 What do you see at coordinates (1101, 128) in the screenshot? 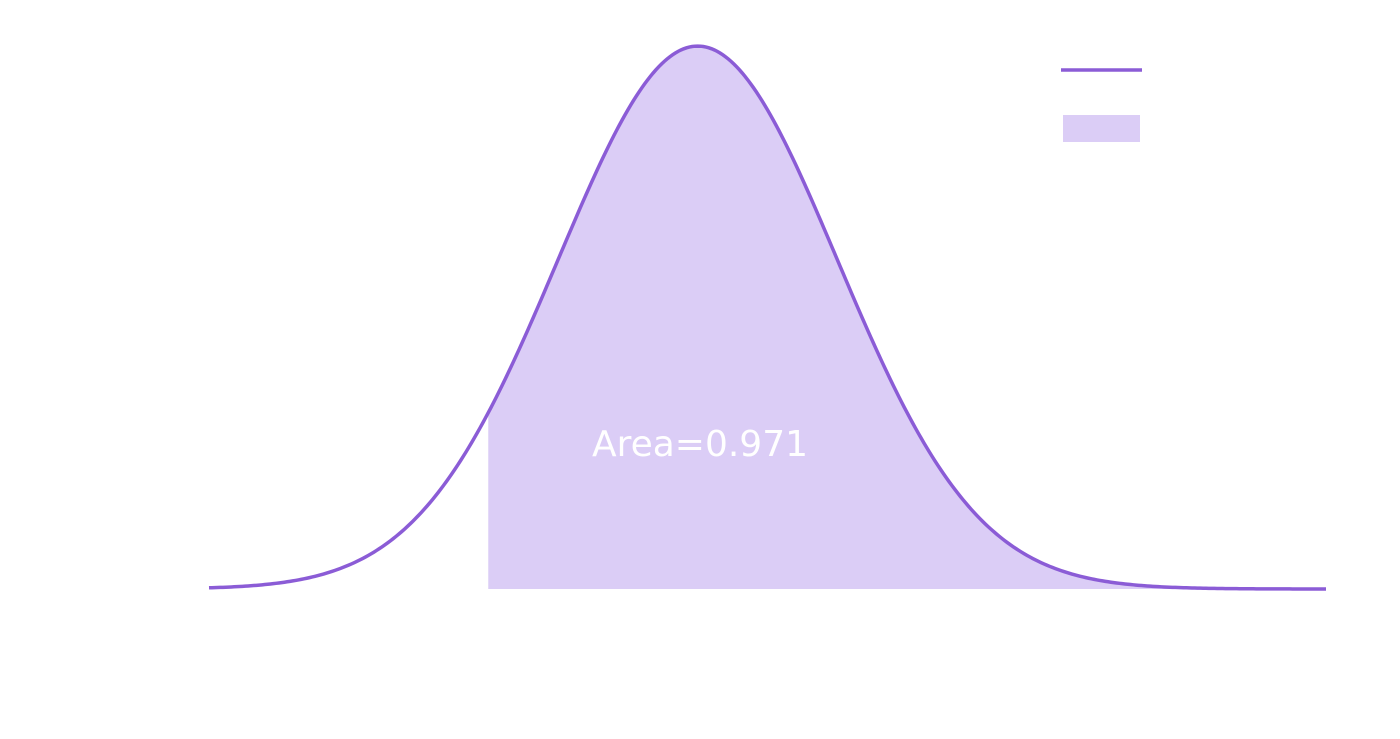
I see `legend-fill-swatch` at bounding box center [1101, 128].